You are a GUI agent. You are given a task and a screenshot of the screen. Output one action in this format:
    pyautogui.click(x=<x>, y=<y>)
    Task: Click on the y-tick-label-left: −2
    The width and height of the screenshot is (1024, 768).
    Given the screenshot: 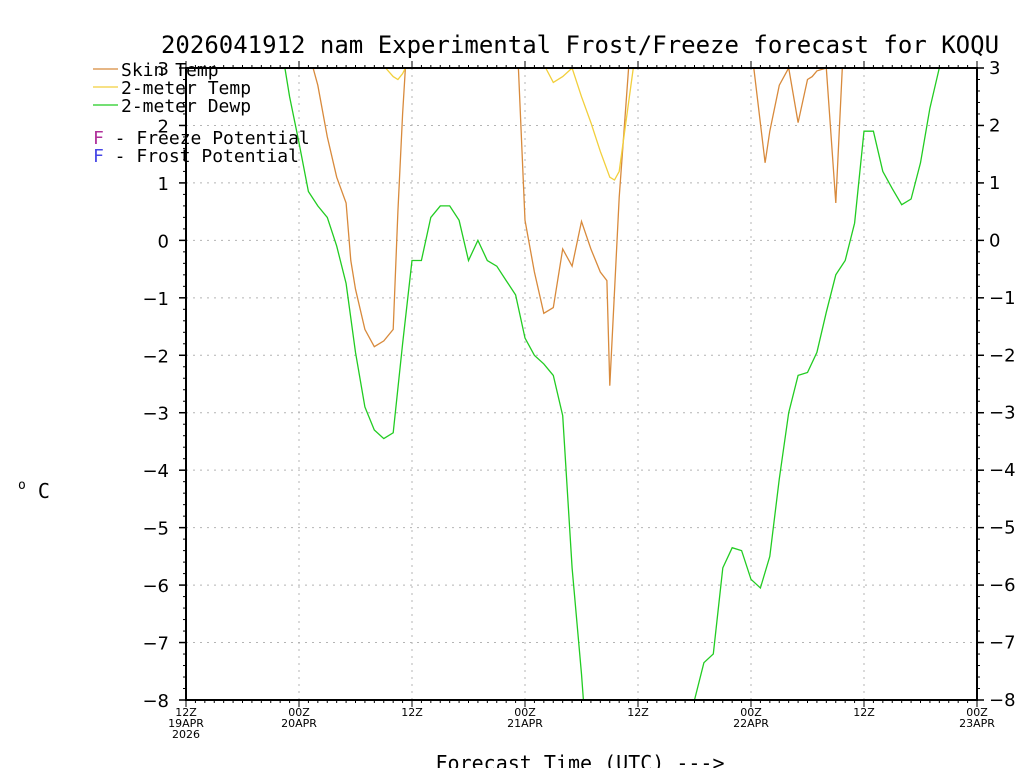 What is the action you would take?
    pyautogui.click(x=155, y=356)
    